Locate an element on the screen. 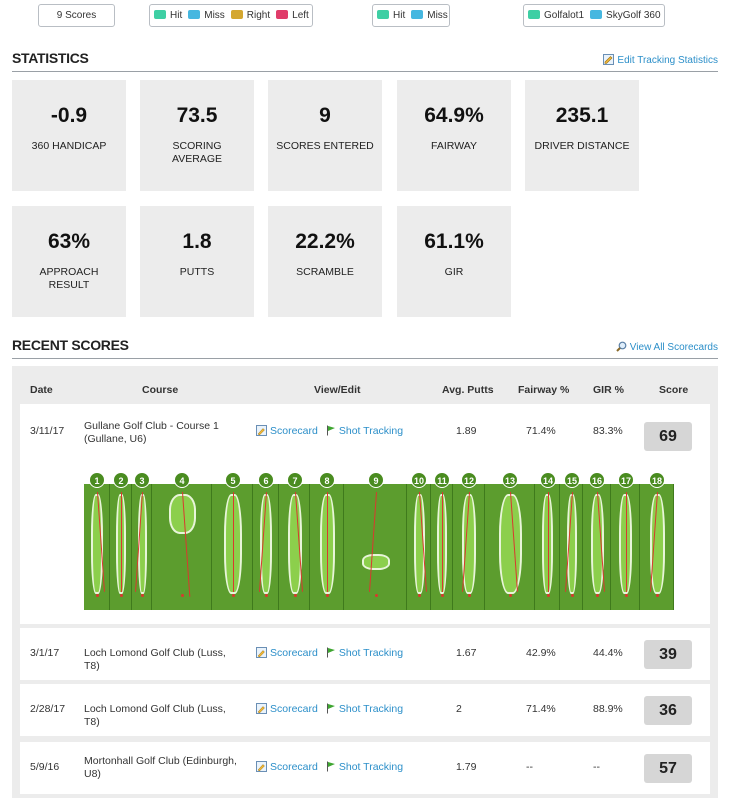  scores-count-dropdown: 9 Scores is located at coordinates (76, 15).